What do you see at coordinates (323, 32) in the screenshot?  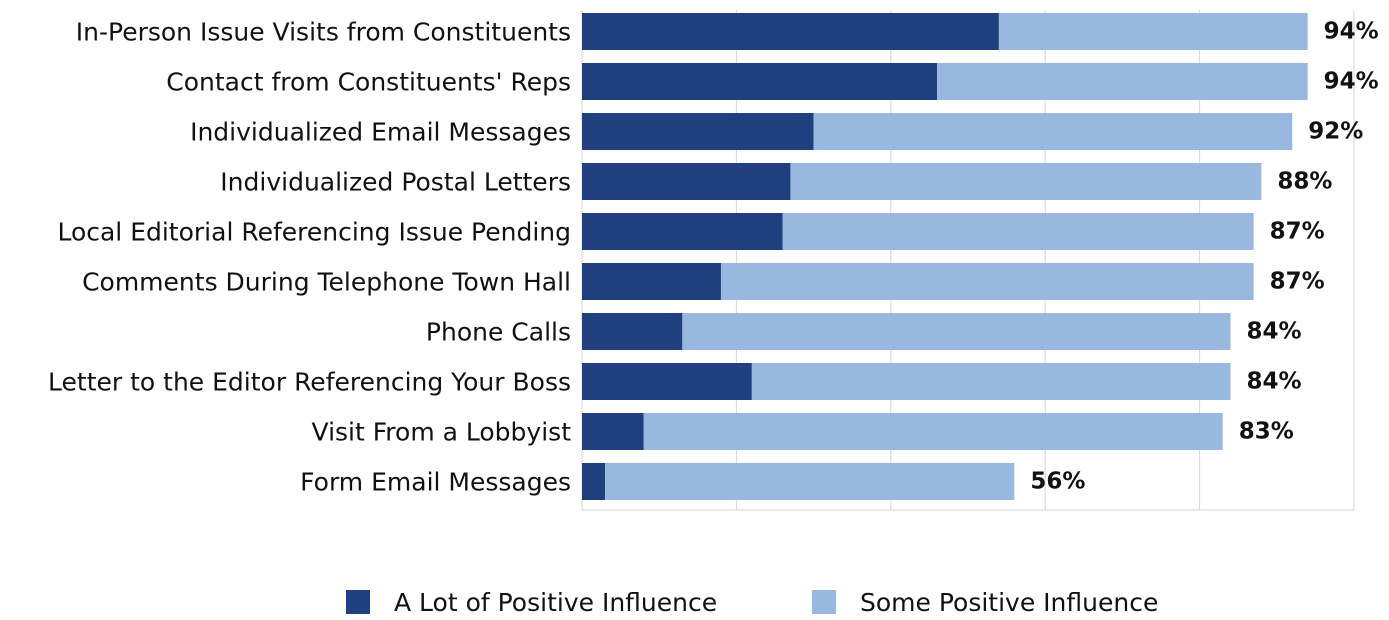 I see `category-label: In-Person Issue Visits from Constituents` at bounding box center [323, 32].